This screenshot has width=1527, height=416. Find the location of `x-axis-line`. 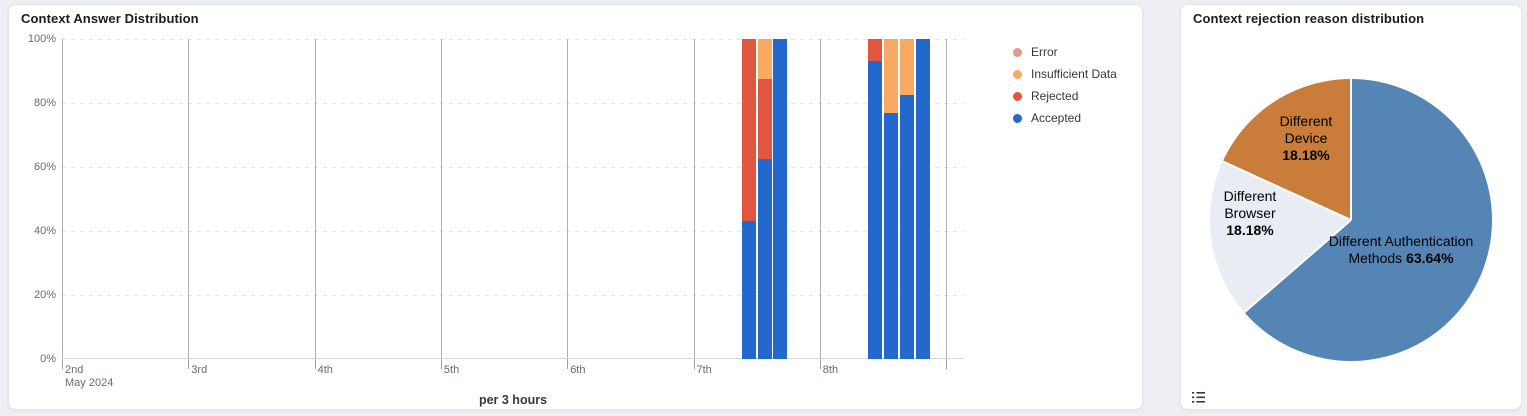

x-axis-line is located at coordinates (513, 358).